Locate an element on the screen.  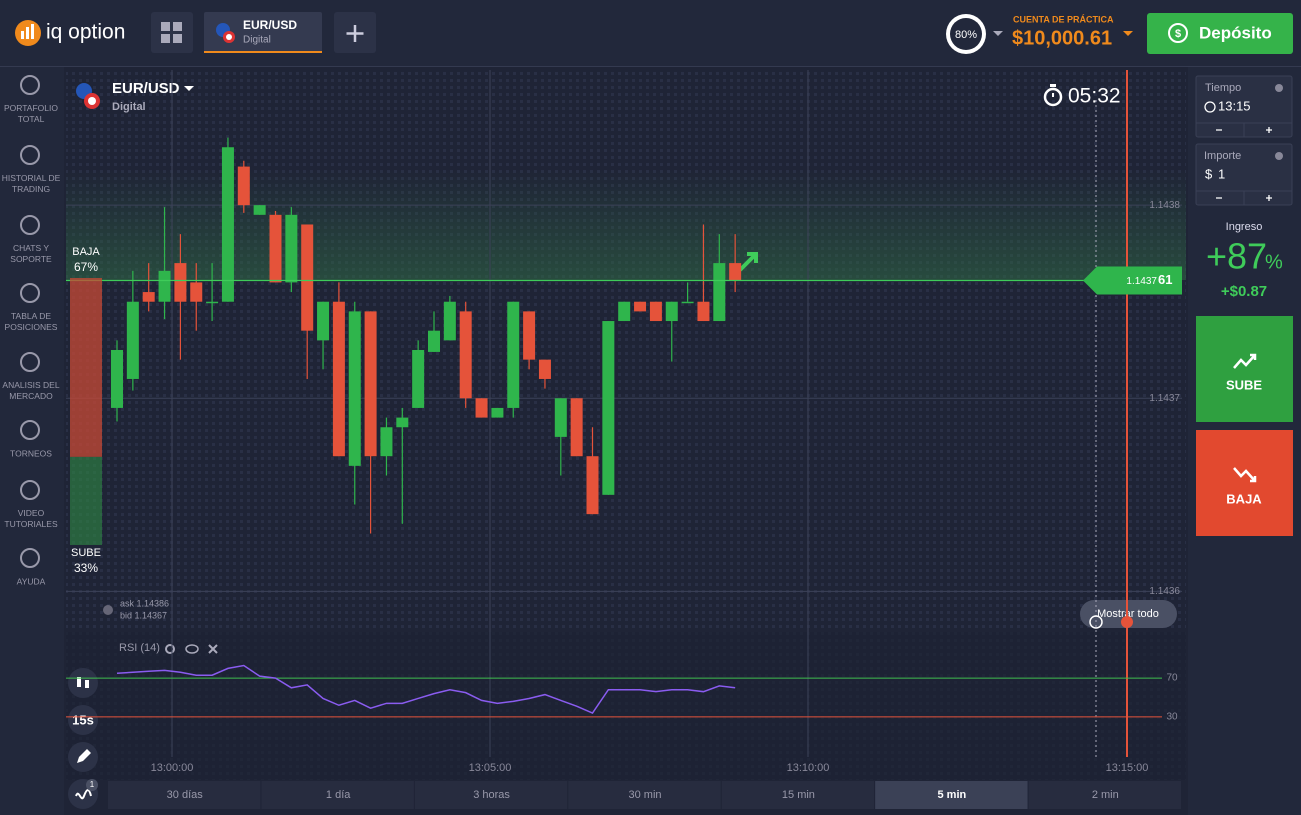
rsi-line is located at coordinates (426, 689).